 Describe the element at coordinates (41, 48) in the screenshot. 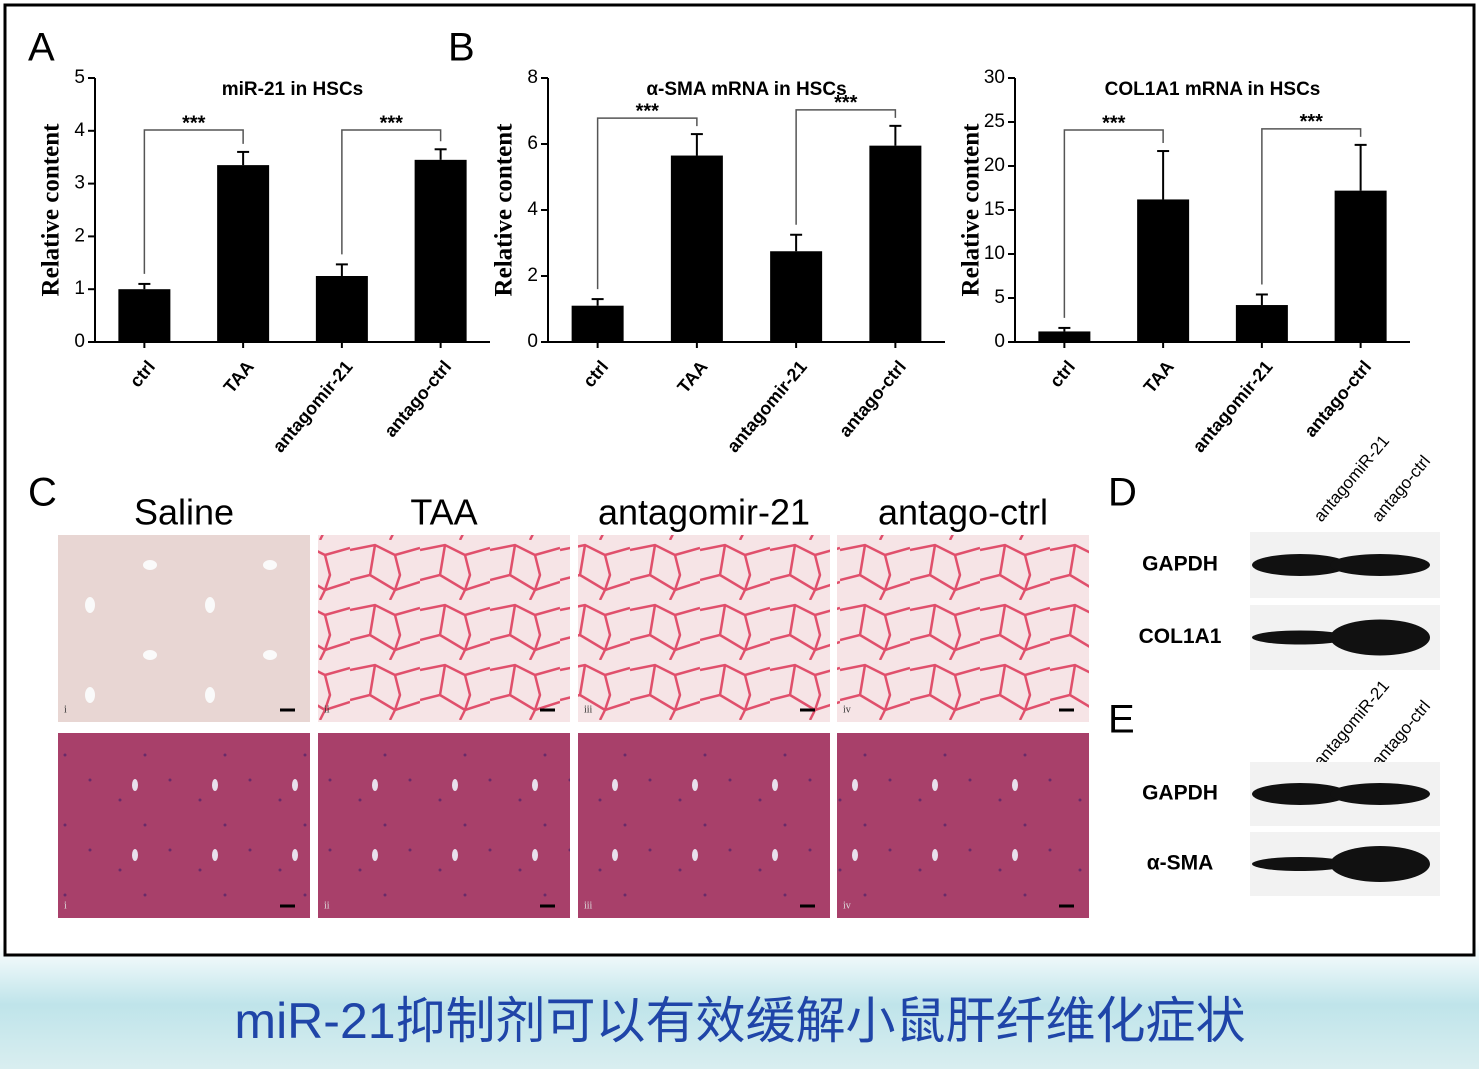

I see `panel-label: A` at that location.